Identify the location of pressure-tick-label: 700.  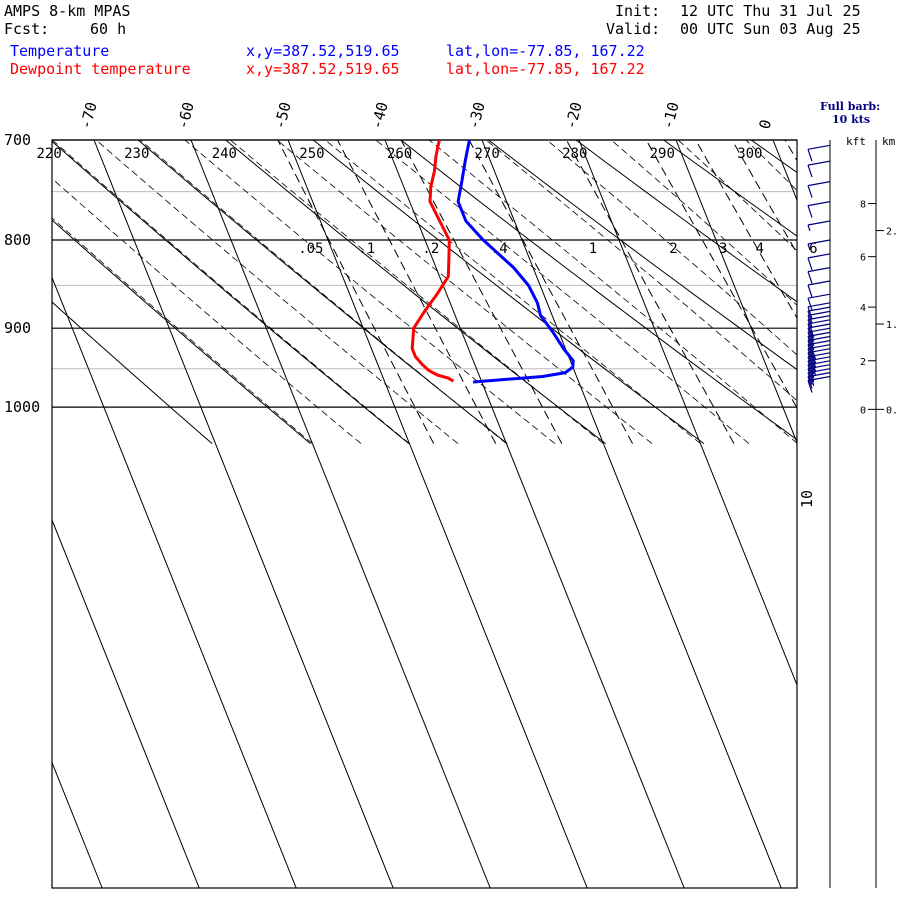
(17, 140).